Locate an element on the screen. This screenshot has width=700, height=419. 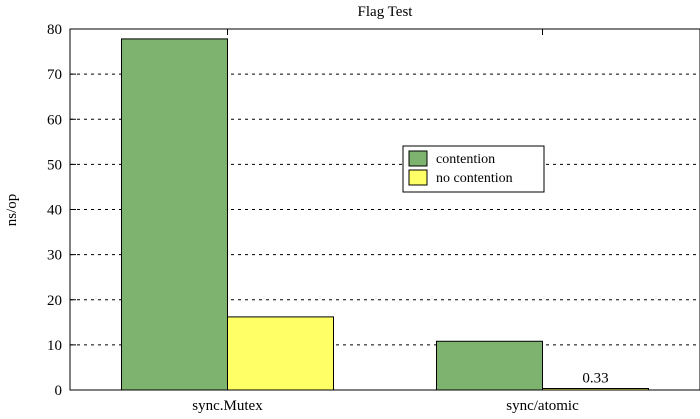
y-tick-label: 0 is located at coordinates (59, 391).